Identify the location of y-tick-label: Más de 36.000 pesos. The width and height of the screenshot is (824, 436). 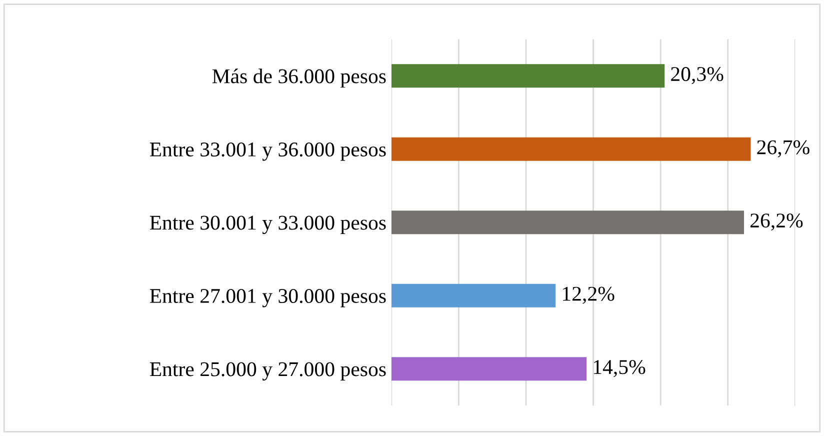
(299, 78).